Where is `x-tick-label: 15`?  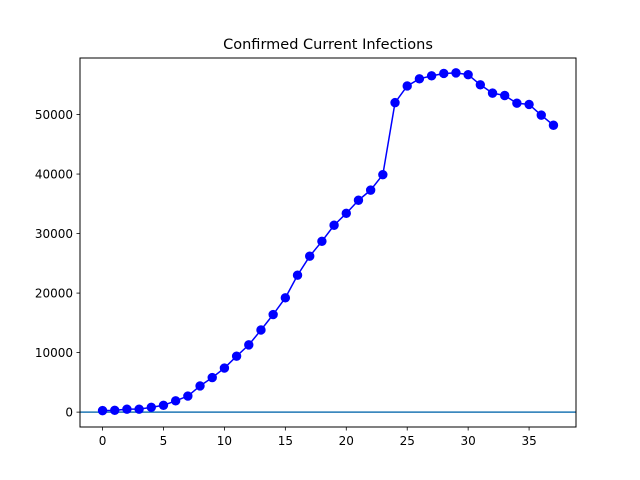
x-tick-label: 15 is located at coordinates (285, 441).